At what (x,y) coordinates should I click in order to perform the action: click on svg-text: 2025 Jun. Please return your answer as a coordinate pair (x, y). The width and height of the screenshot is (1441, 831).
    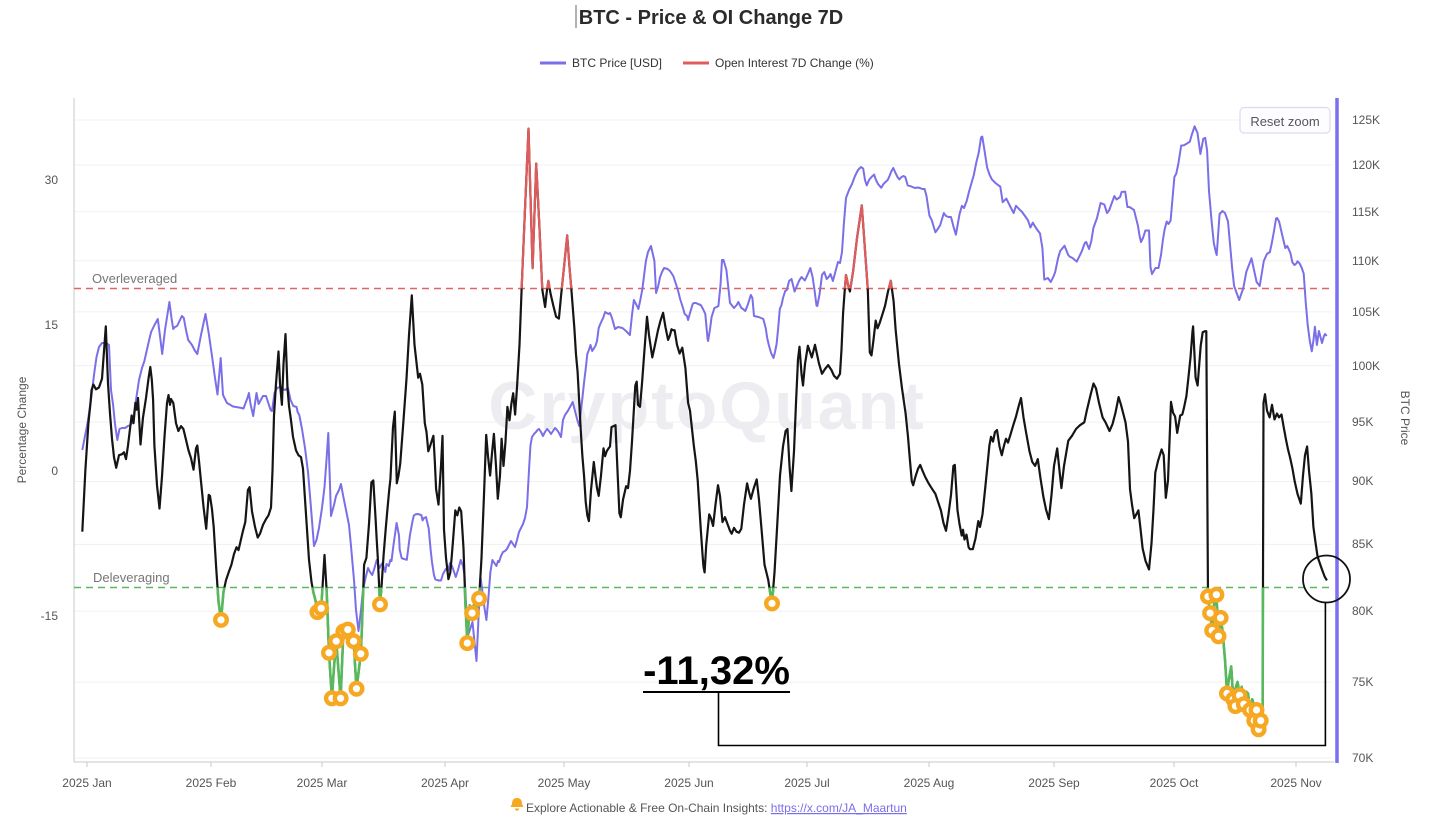
    Looking at the image, I should click on (688, 783).